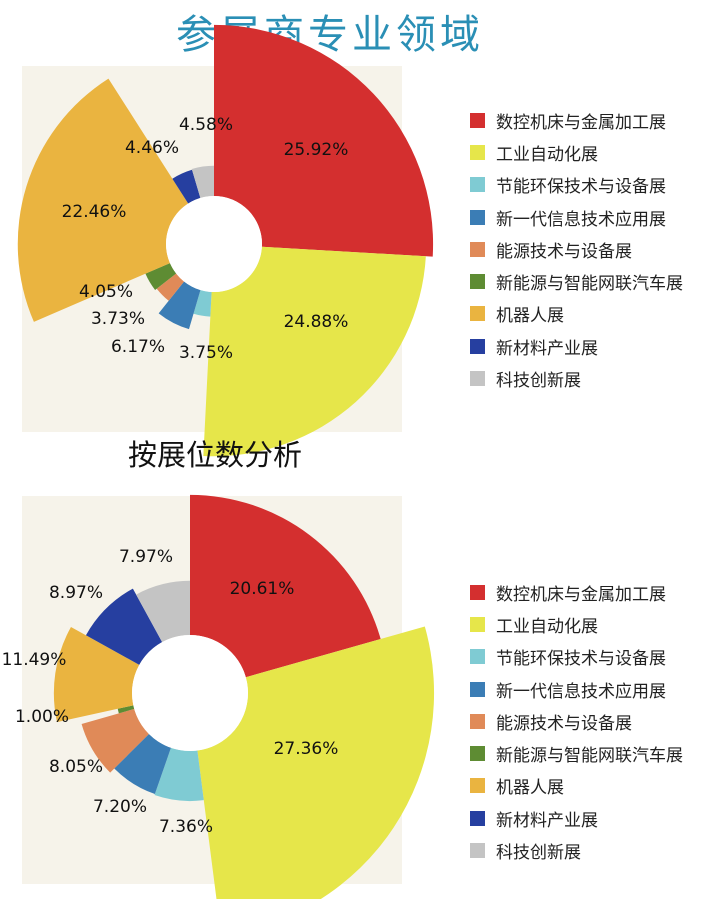  I want to click on data-label: 20.61%, so click(262, 589).